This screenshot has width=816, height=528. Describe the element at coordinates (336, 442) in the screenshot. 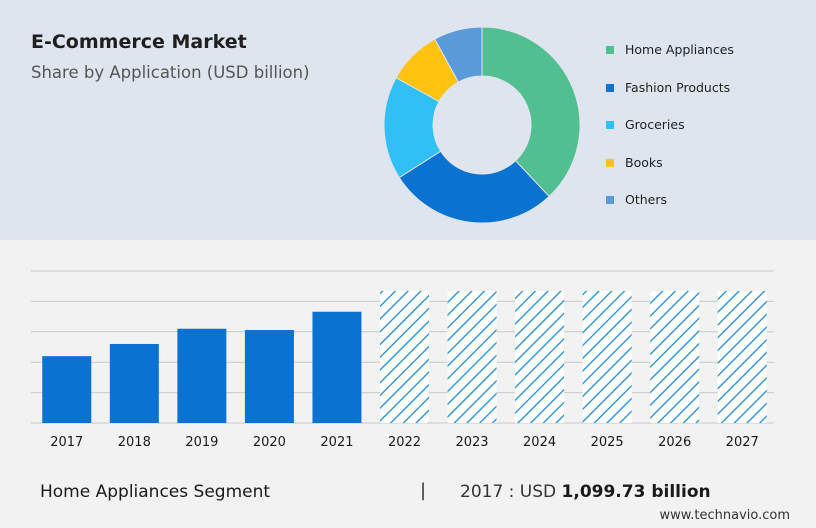

I see `x-tick-label-2021: 2021` at that location.